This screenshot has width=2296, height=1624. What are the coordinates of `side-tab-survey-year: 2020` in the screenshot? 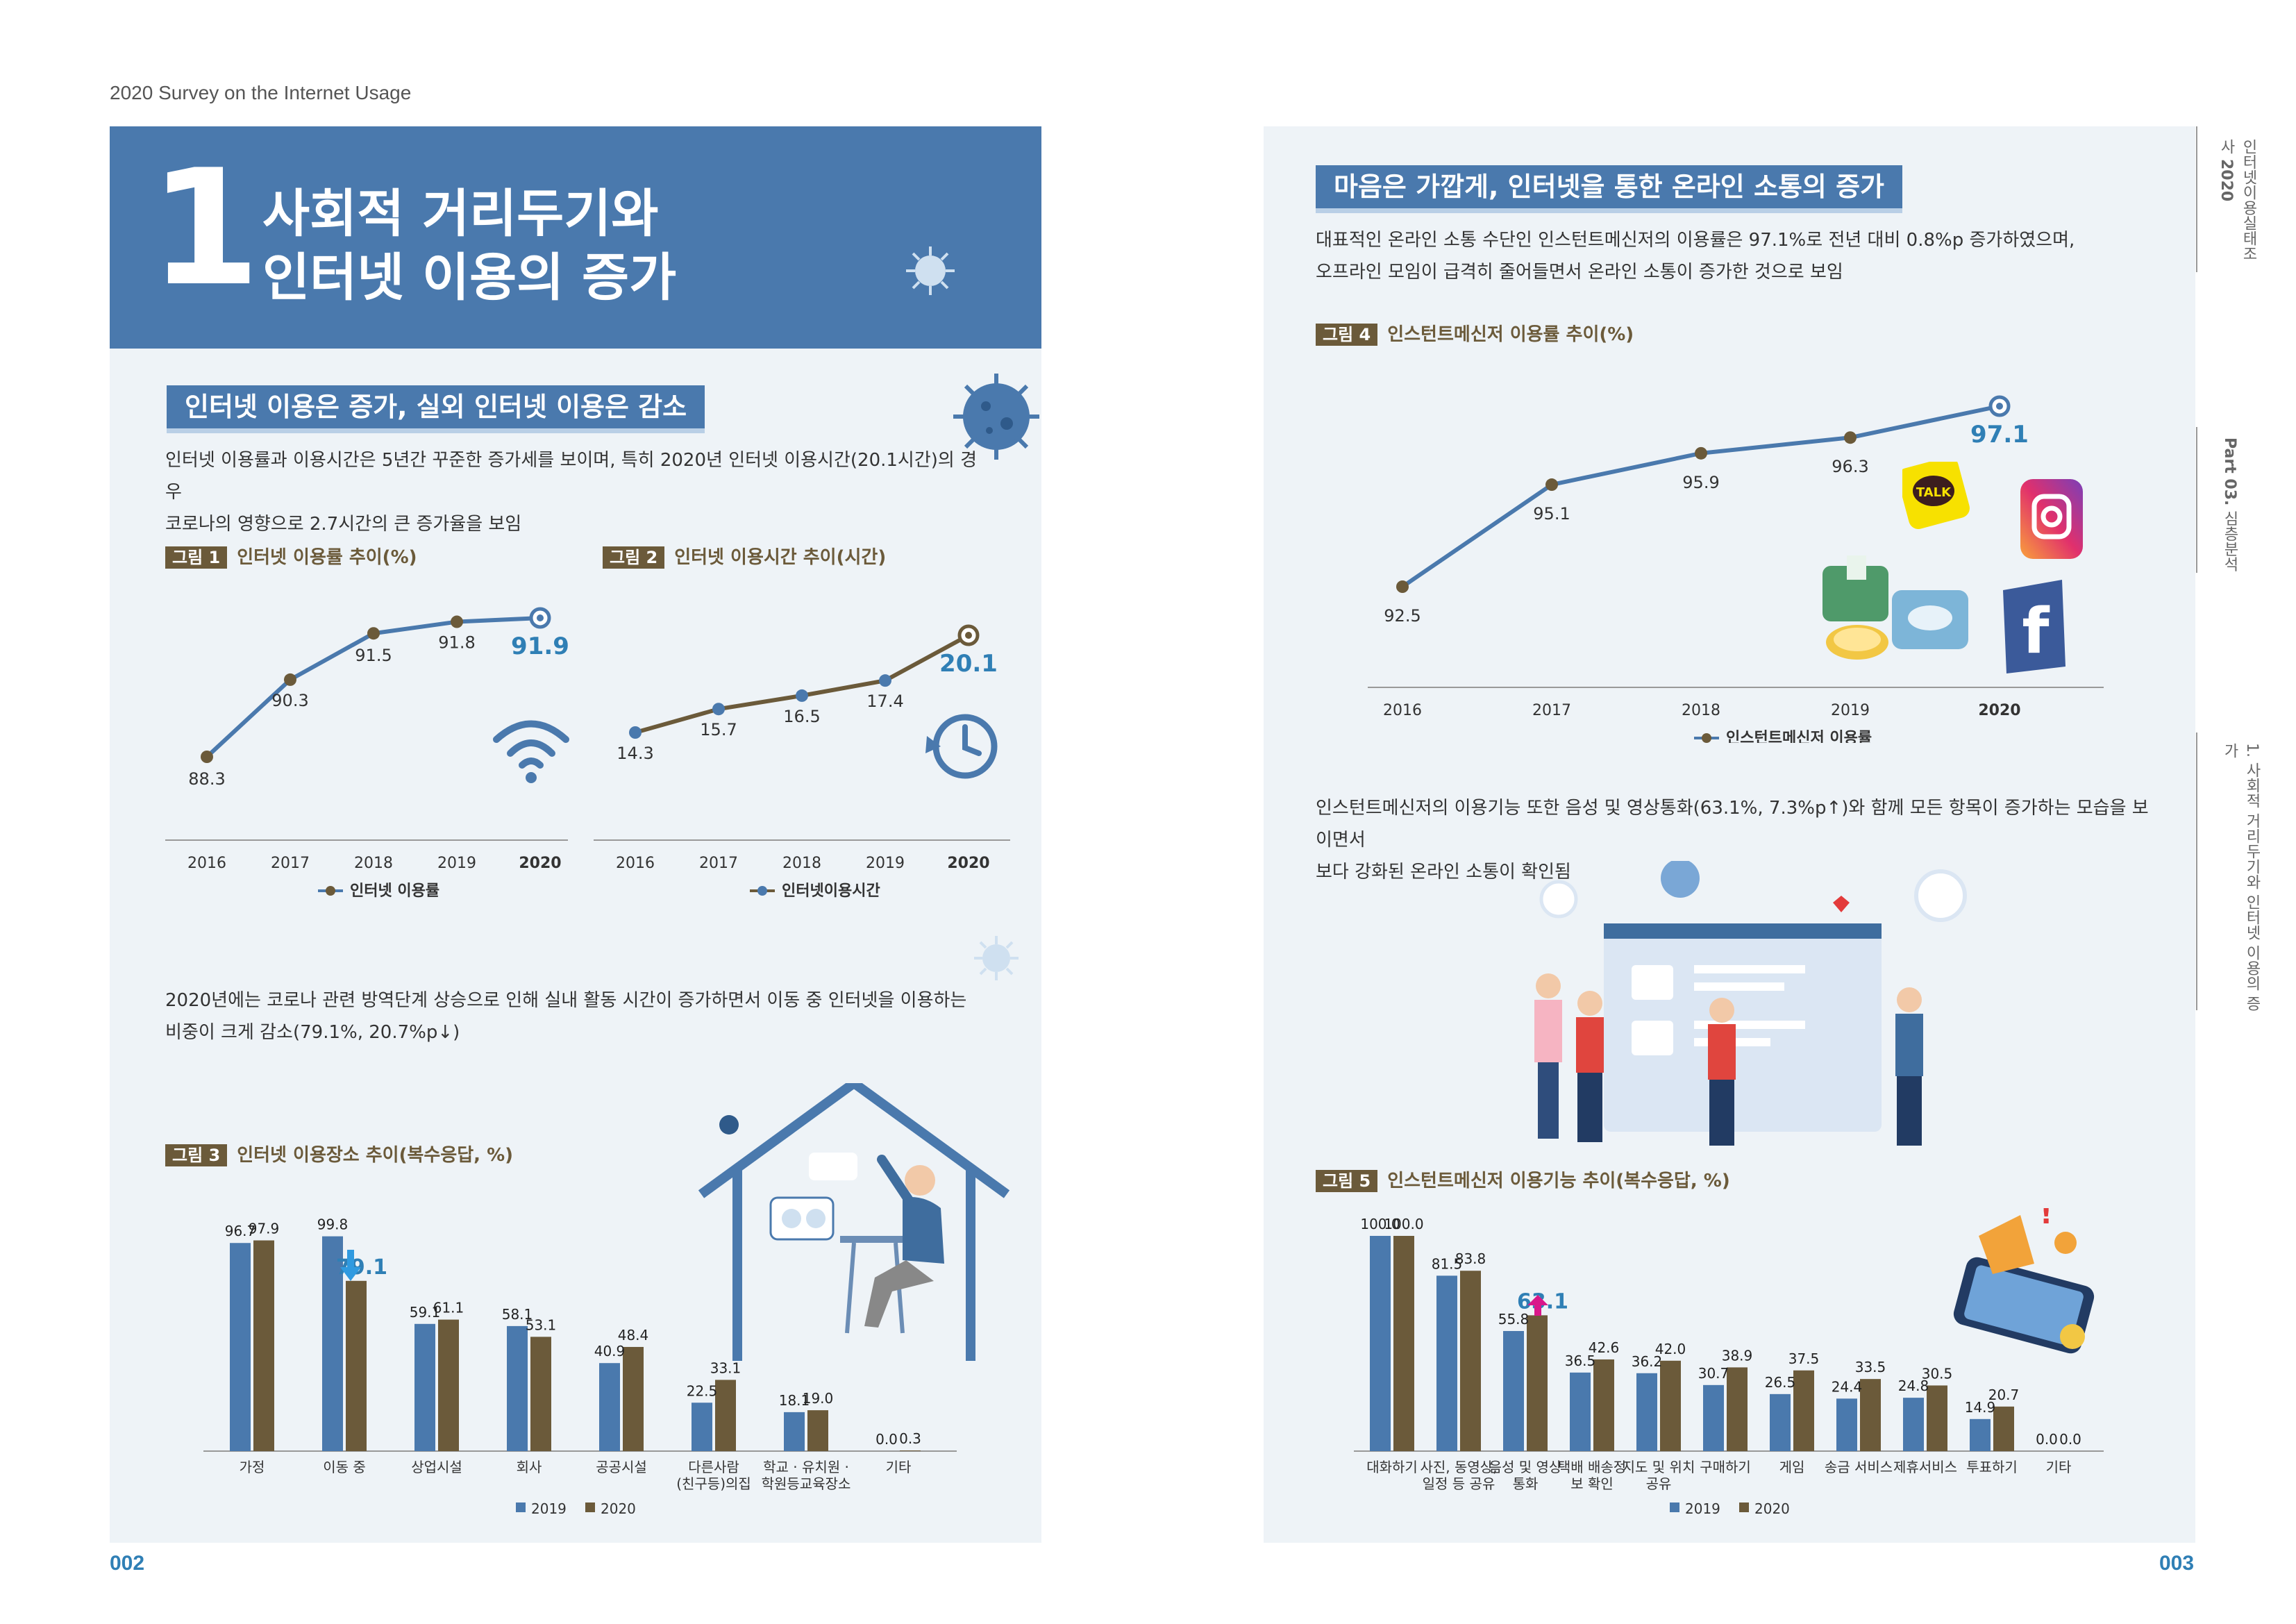 It's located at (2226, 181).